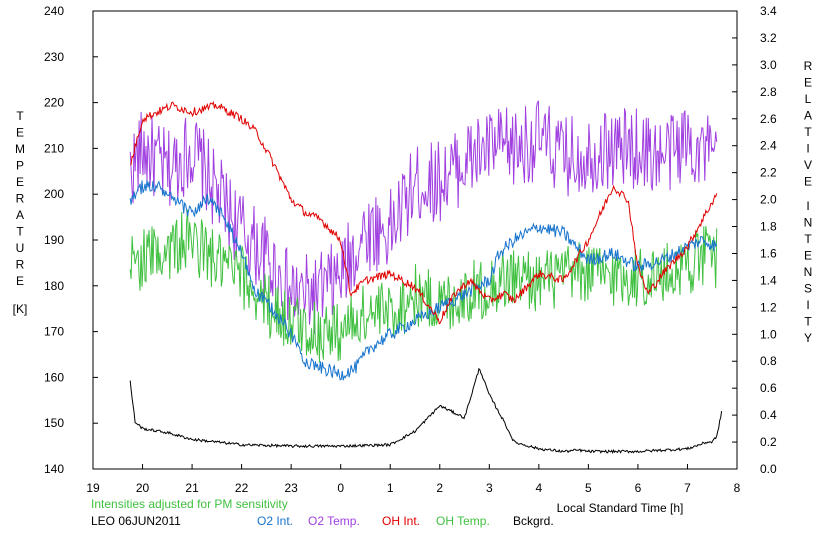 The width and height of the screenshot is (828, 535). I want to click on x-tick-label: 1, so click(390, 488).